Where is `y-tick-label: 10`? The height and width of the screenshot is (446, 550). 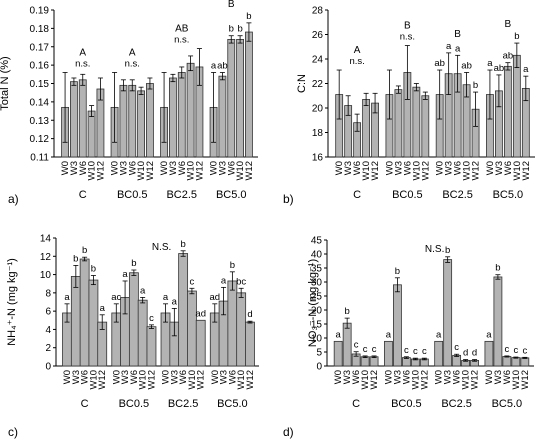 y-tick-label: 10 is located at coordinates (317, 339).